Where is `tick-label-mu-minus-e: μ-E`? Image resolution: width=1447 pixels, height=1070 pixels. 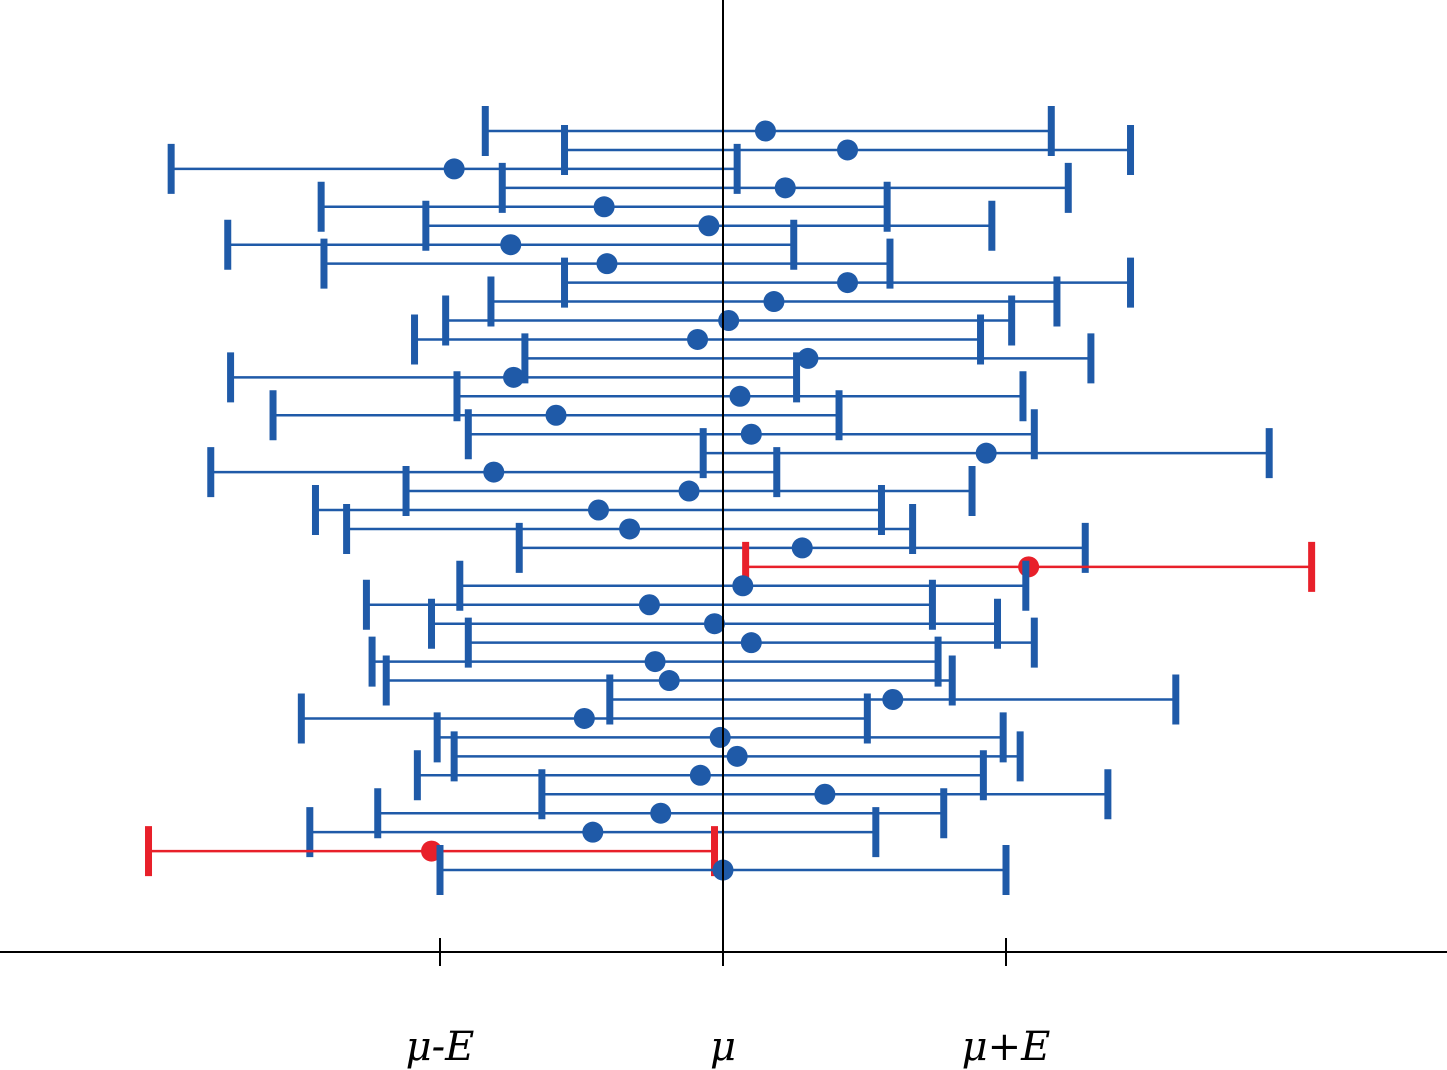 tick-label-mu-minus-e: μ-E is located at coordinates (440, 1047).